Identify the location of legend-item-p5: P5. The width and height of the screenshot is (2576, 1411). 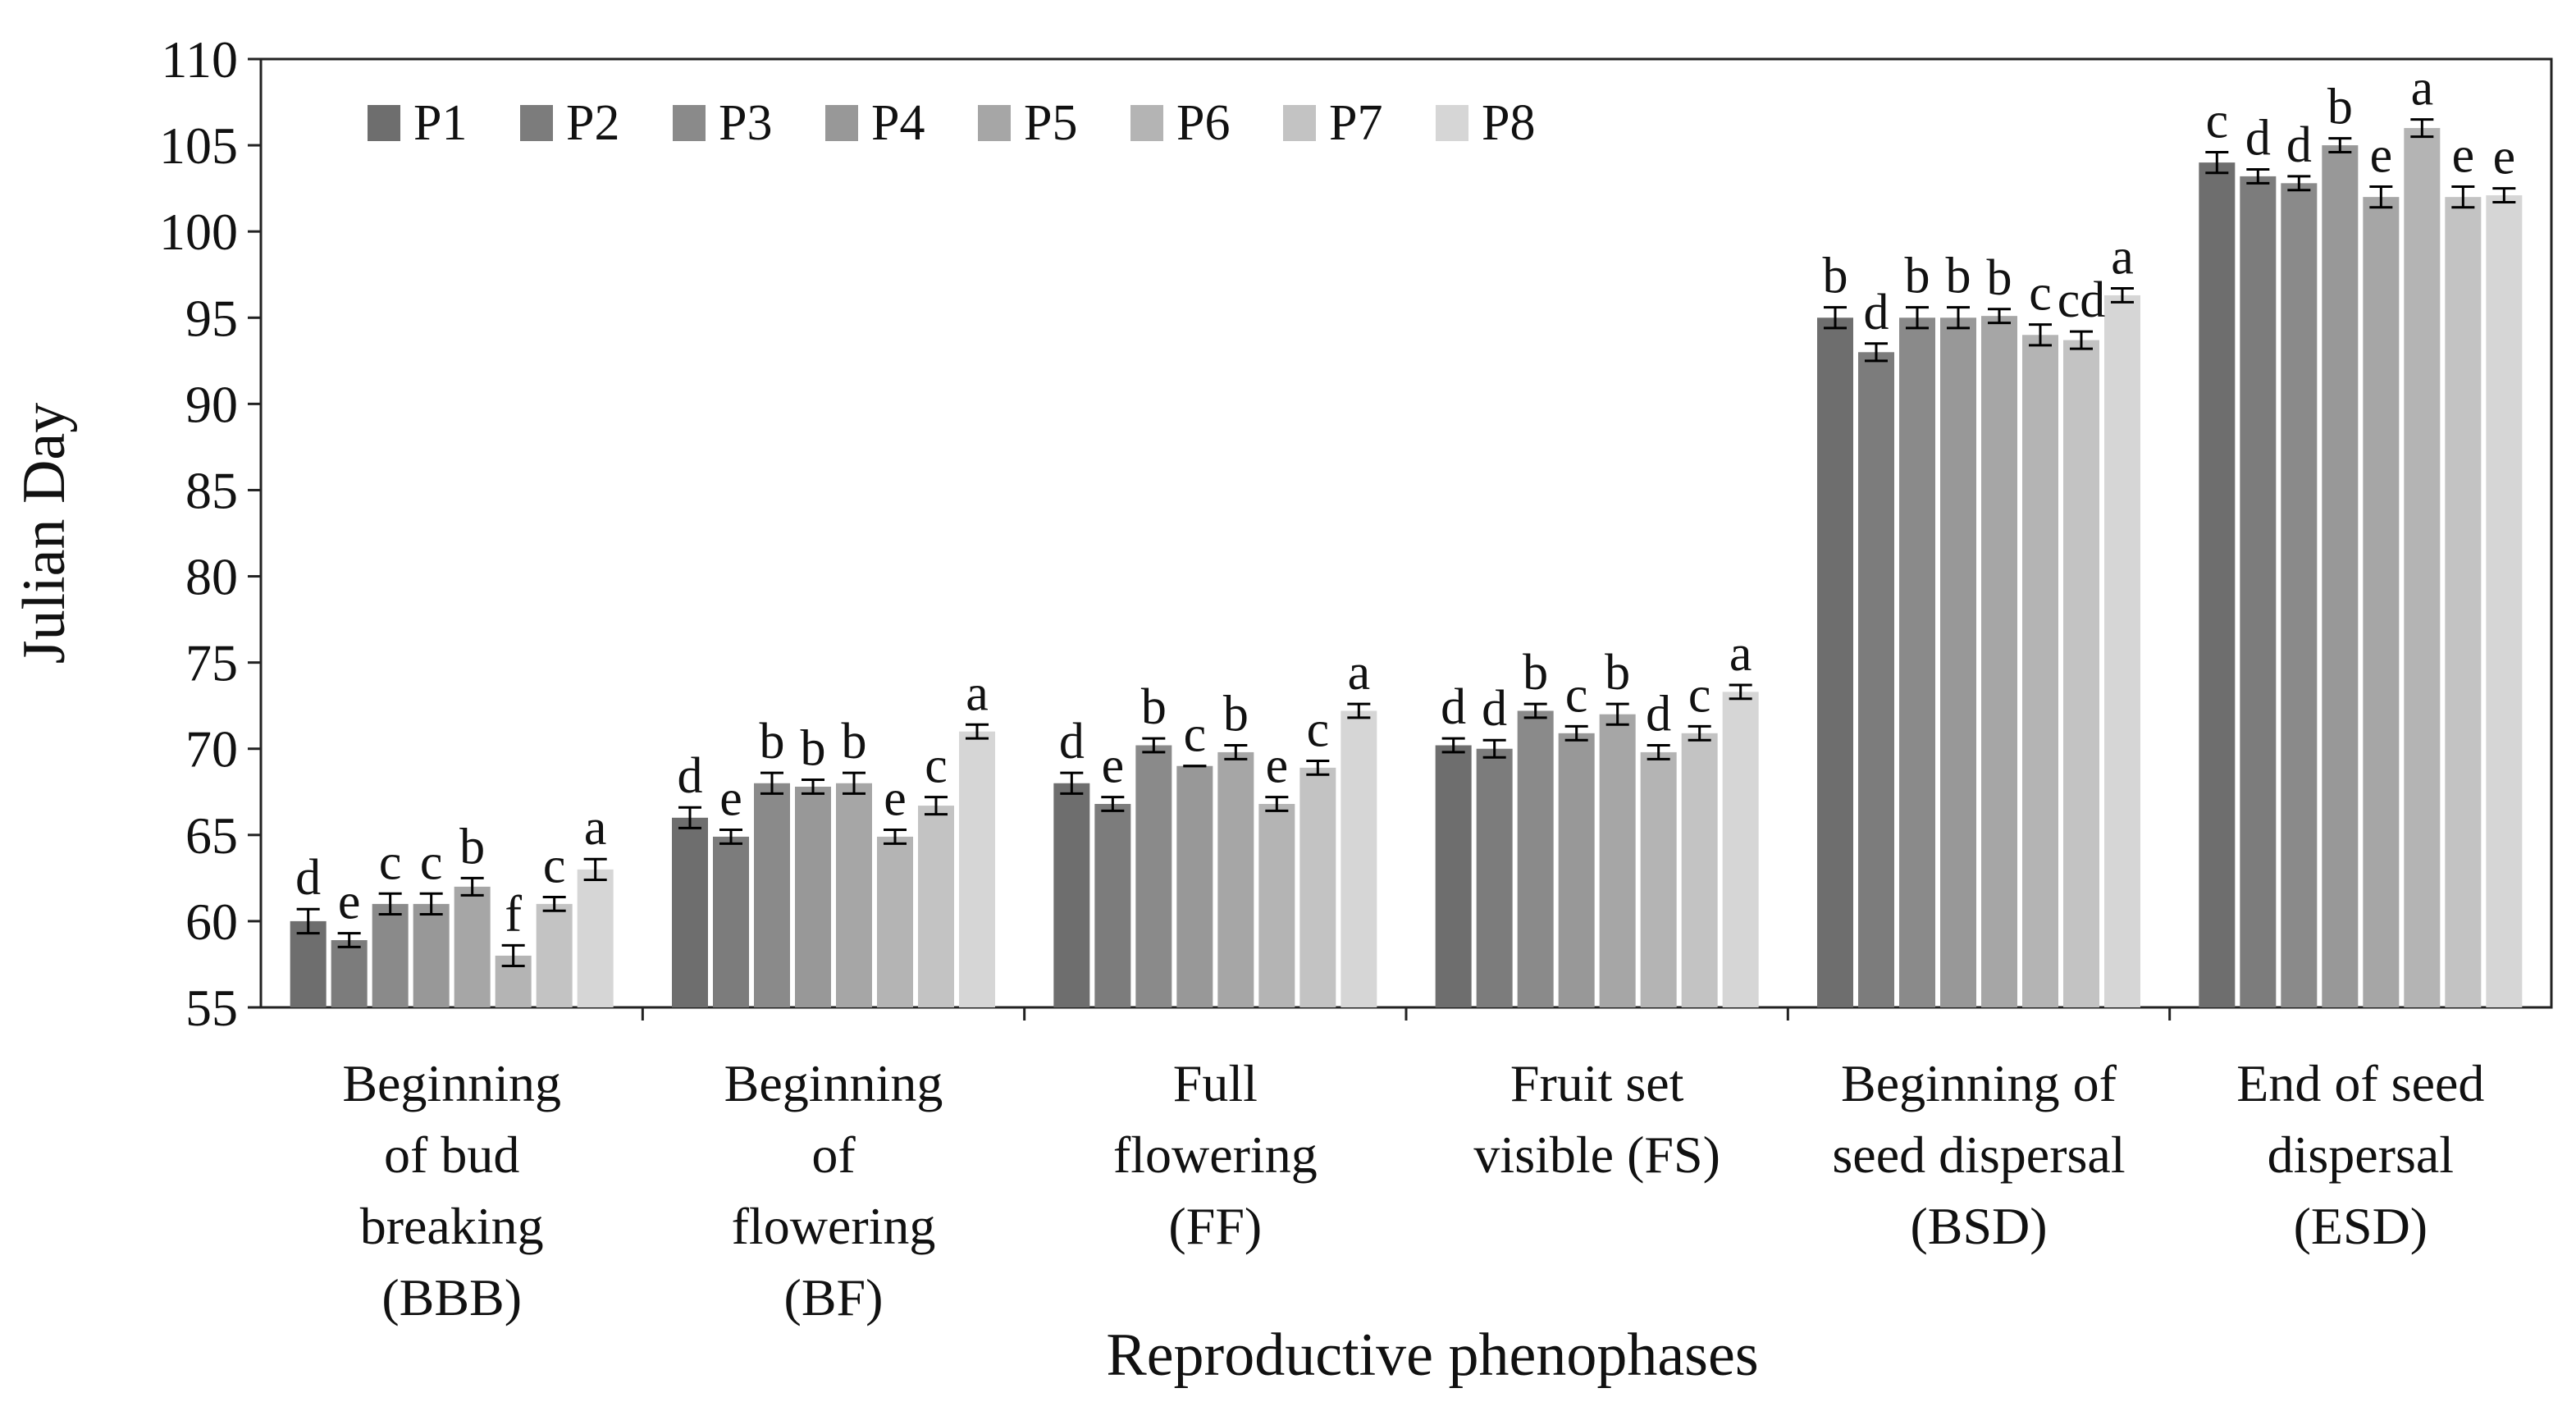
(1027, 123).